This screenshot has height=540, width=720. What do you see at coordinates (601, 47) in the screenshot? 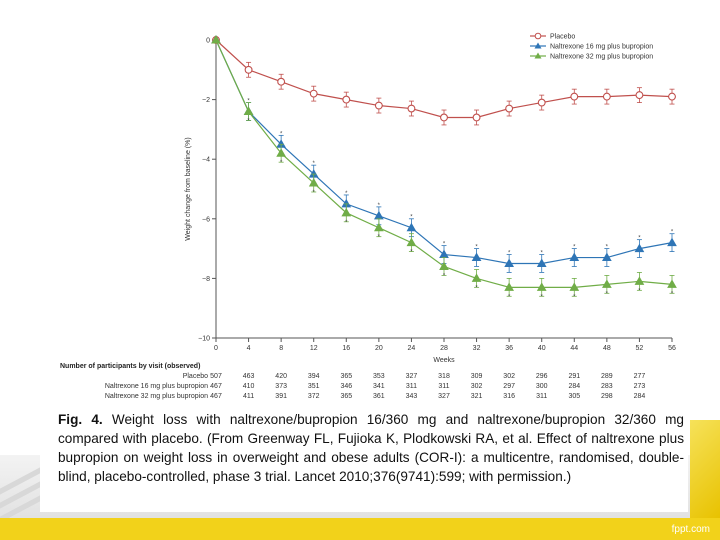
I see `legend-label: Naltrexone 16 mg plus bupropion` at bounding box center [601, 47].